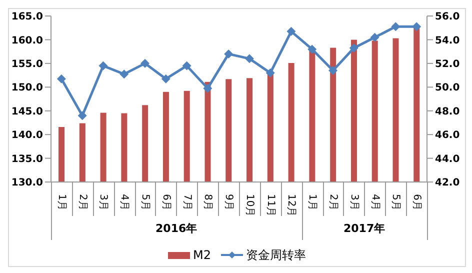  Describe the element at coordinates (447, 88) in the screenshot. I see `y2-tick-label: 50.0` at that location.